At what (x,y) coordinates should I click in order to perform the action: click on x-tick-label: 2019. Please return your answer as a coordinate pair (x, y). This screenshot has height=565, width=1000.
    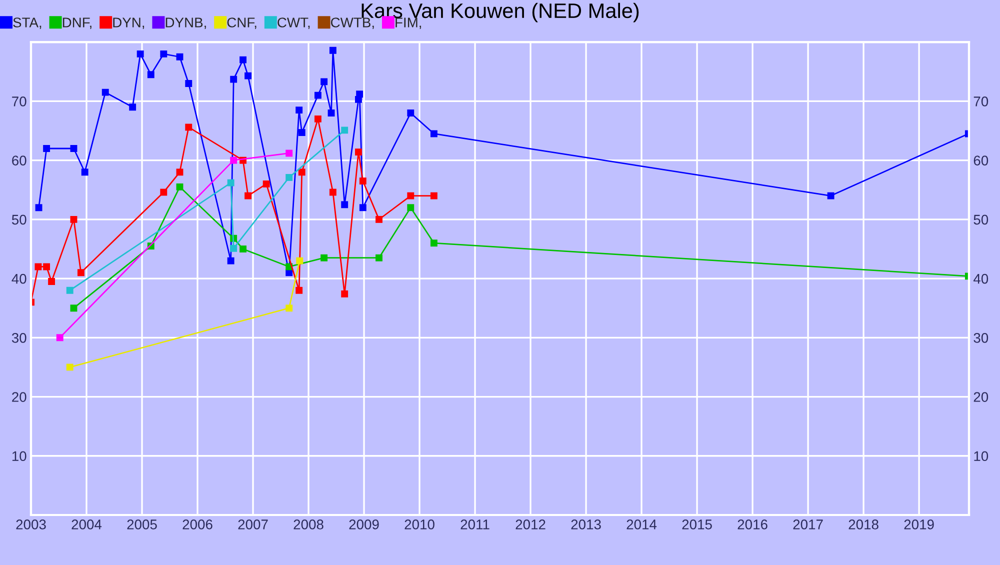
    Looking at the image, I should click on (919, 525).